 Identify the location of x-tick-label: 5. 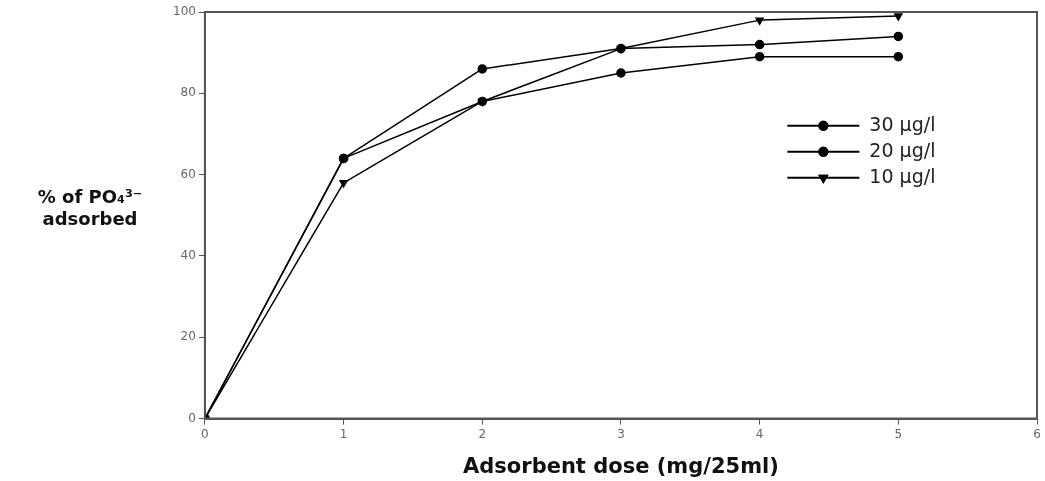
(898, 433).